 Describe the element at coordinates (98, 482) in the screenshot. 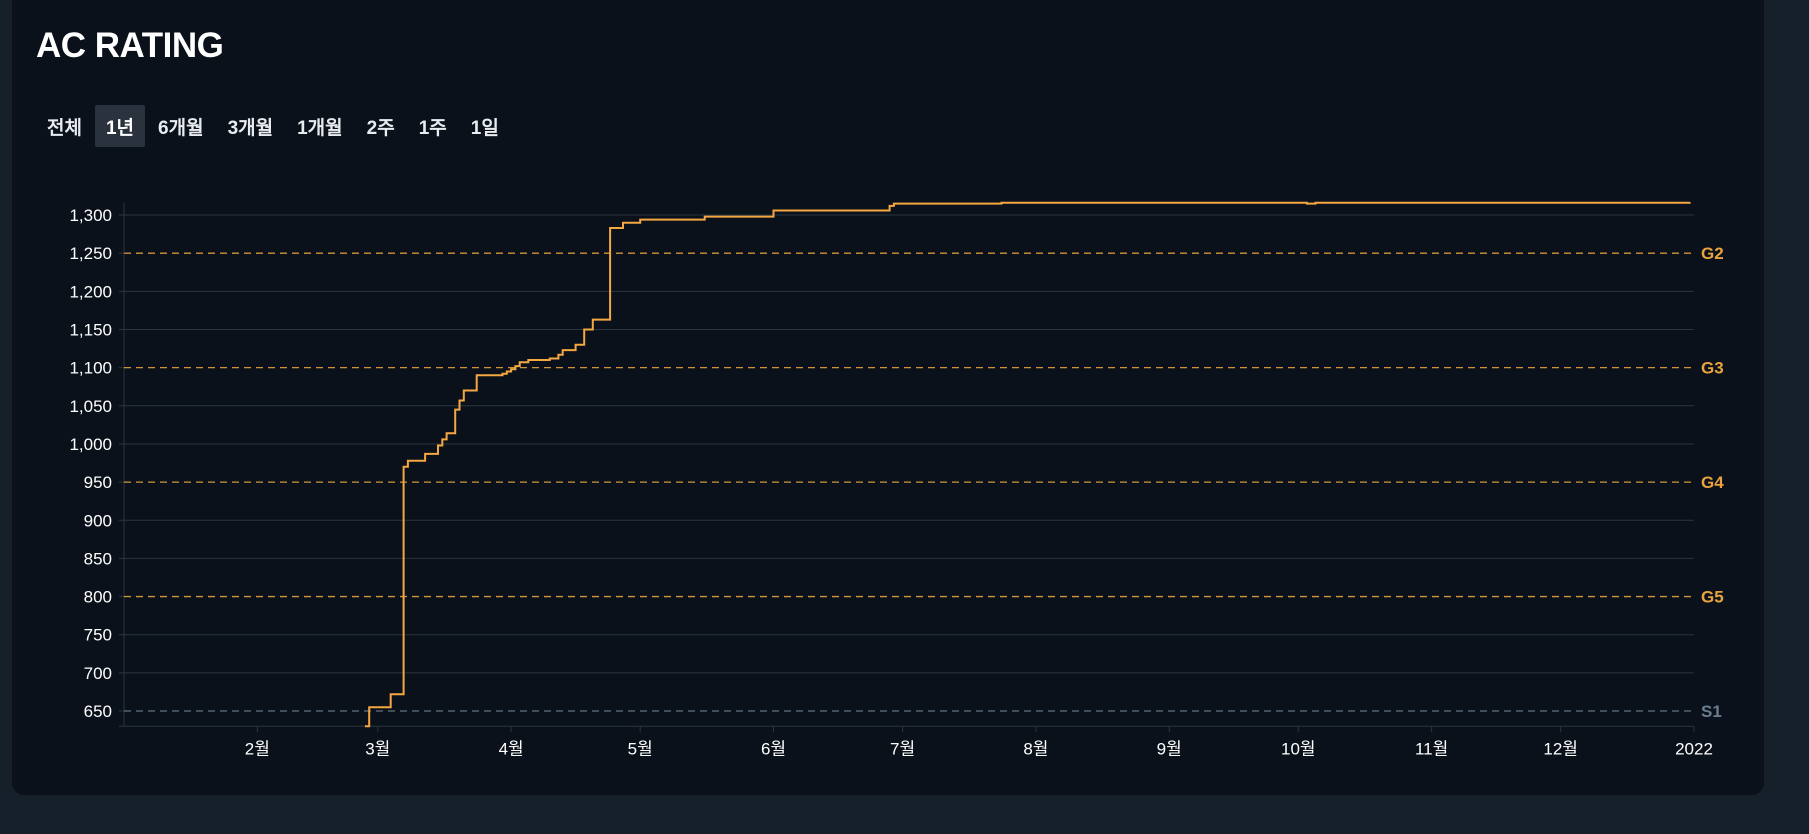

I see `y-tick-label: 950` at that location.